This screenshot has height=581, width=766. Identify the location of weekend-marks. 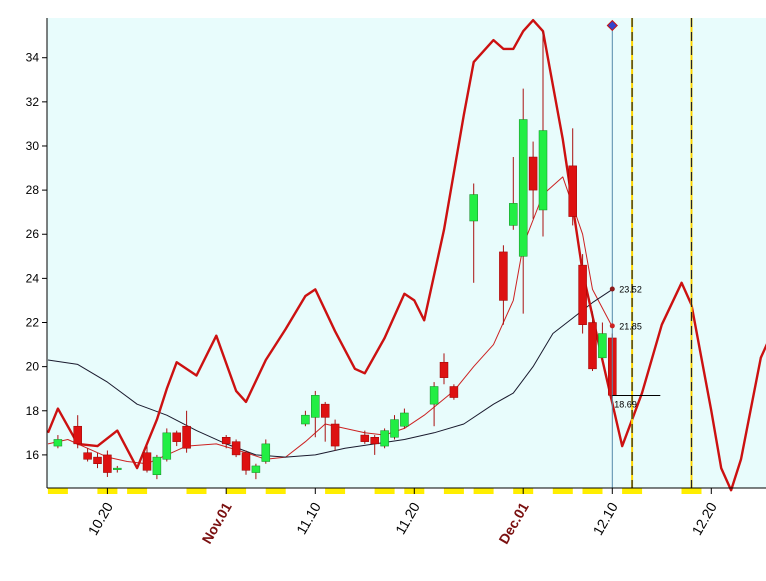
(374, 491).